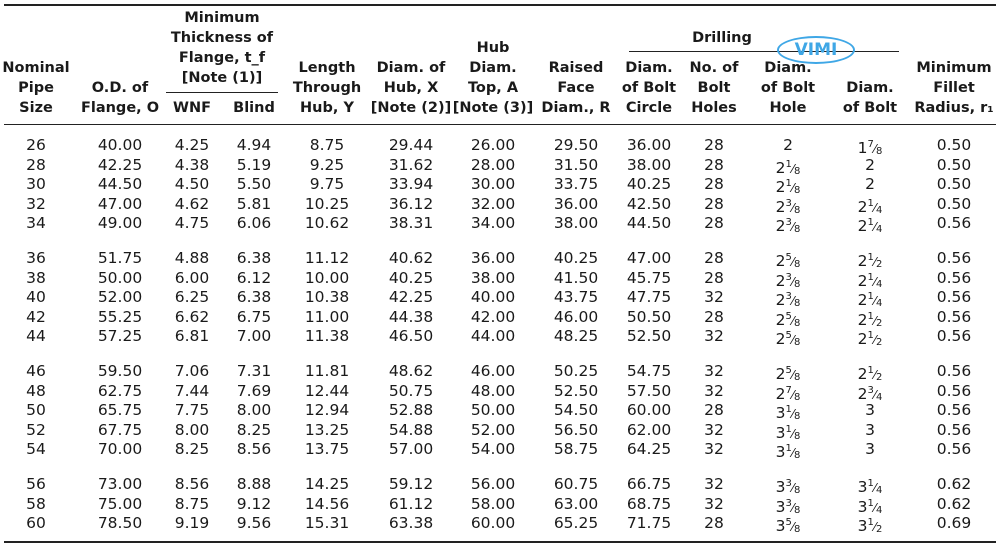 The width and height of the screenshot is (1000, 560). Describe the element at coordinates (493, 277) in the screenshot. I see `cell-hub-top: 38.00` at that location.